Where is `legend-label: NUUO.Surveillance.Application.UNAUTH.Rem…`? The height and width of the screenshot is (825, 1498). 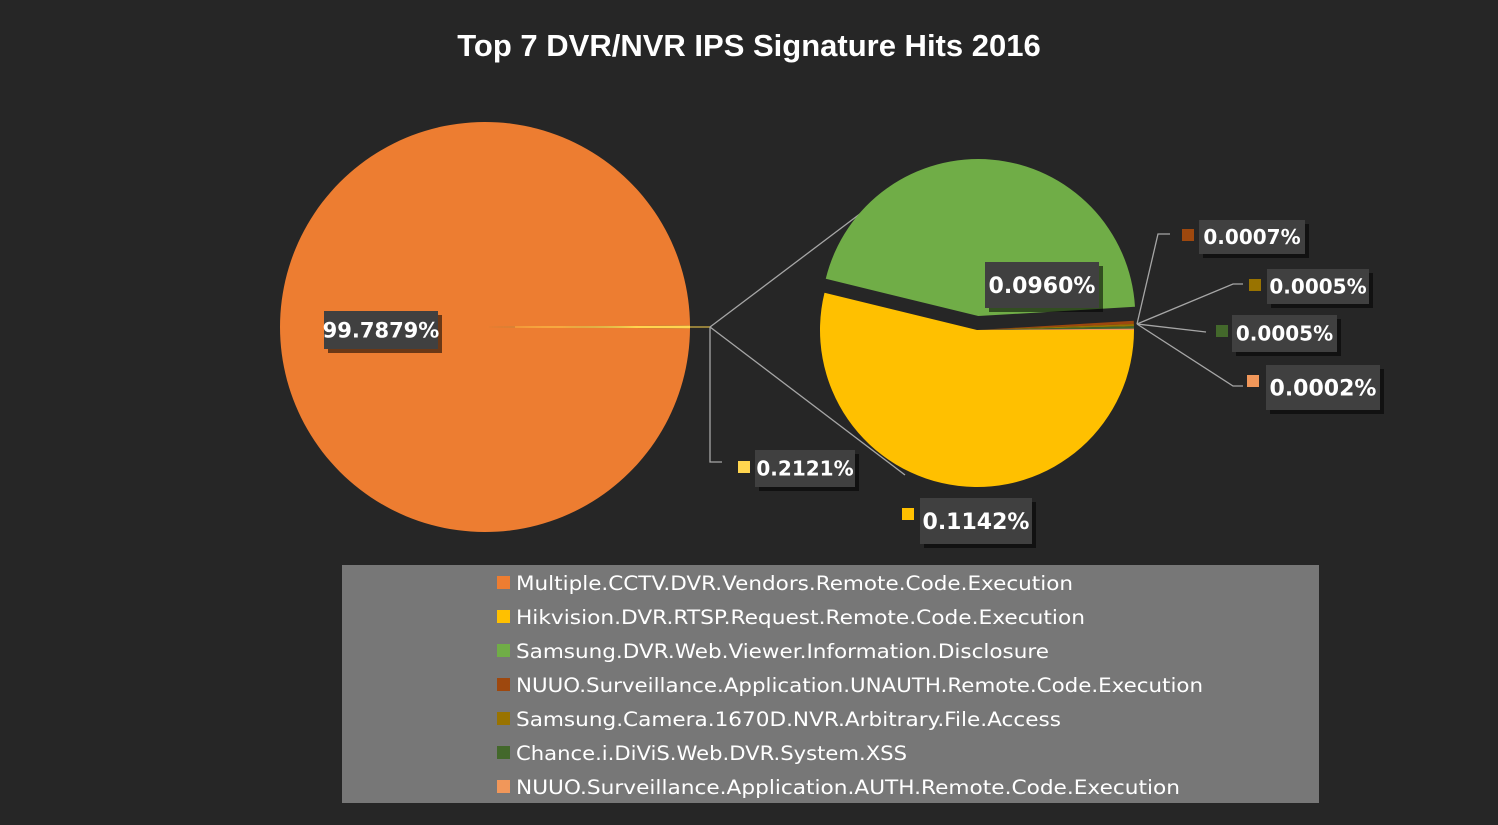 legend-label: NUUO.Surveillance.Application.UNAUTH.Rem… is located at coordinates (859, 685).